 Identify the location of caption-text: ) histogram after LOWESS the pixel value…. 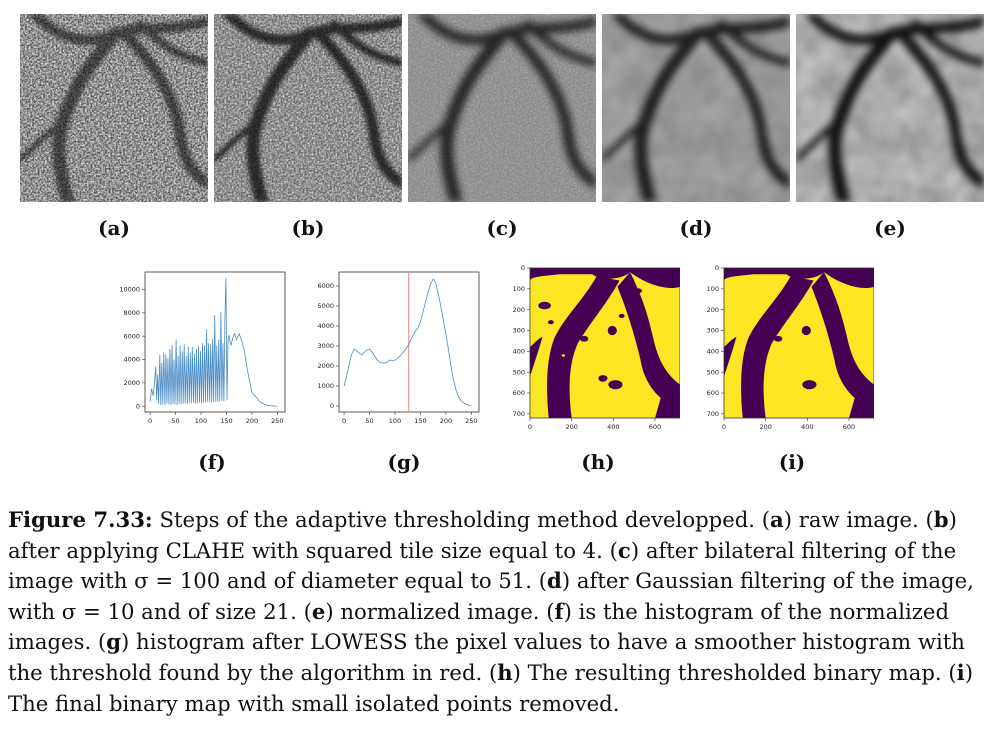
(486, 657).